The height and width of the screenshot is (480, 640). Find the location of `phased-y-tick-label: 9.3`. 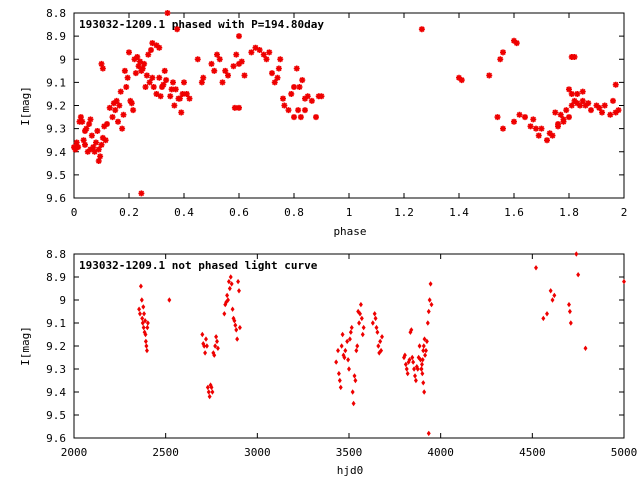

phased-y-tick-label: 9.3 is located at coordinates (56, 129).